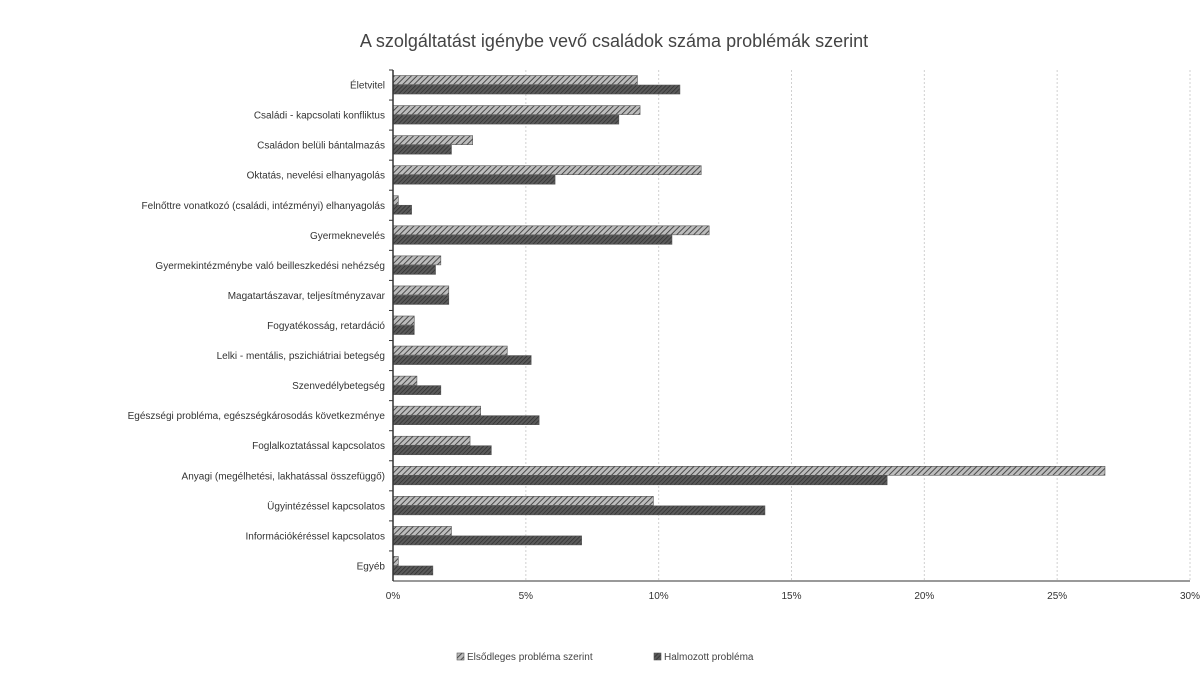  What do you see at coordinates (371, 566) in the screenshot?
I see `category-label: Egyéb` at bounding box center [371, 566].